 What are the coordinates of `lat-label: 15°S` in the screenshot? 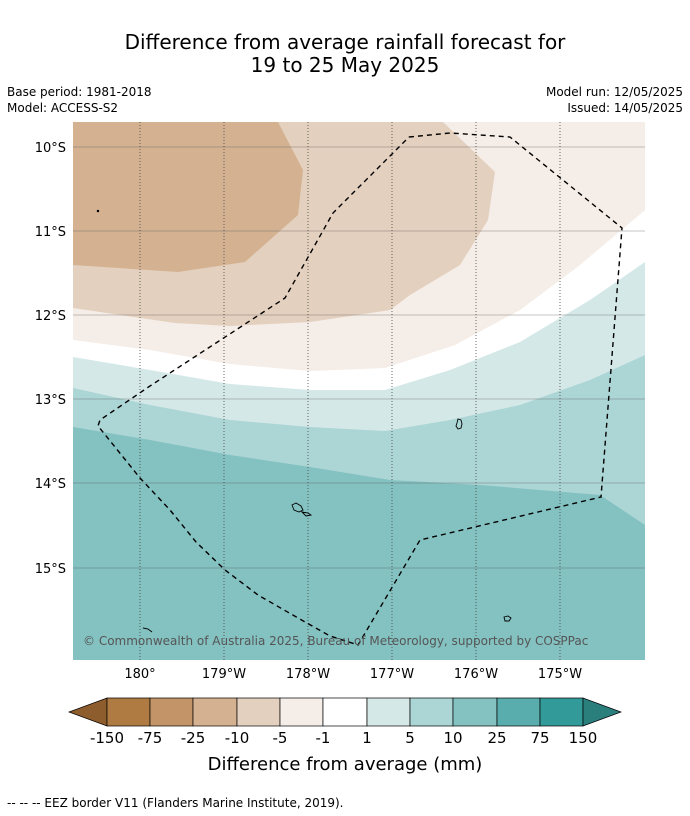 It's located at (50, 569).